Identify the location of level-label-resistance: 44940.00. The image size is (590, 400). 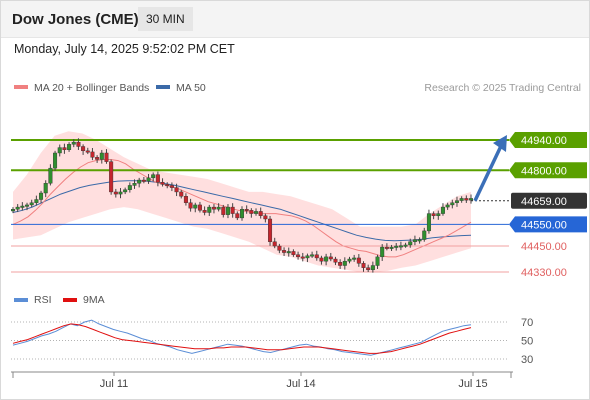
(544, 141).